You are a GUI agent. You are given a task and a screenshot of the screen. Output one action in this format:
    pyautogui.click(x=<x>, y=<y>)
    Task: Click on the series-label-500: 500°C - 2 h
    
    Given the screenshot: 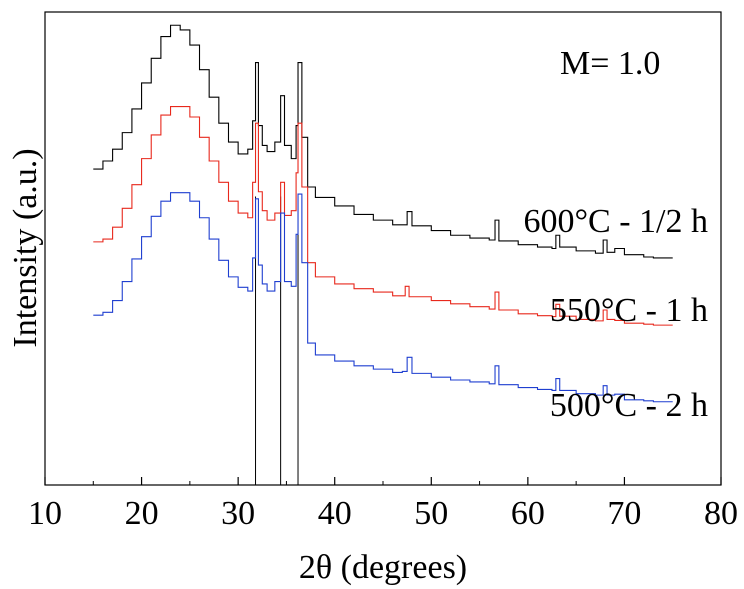 What is the action you would take?
    pyautogui.click(x=629, y=405)
    